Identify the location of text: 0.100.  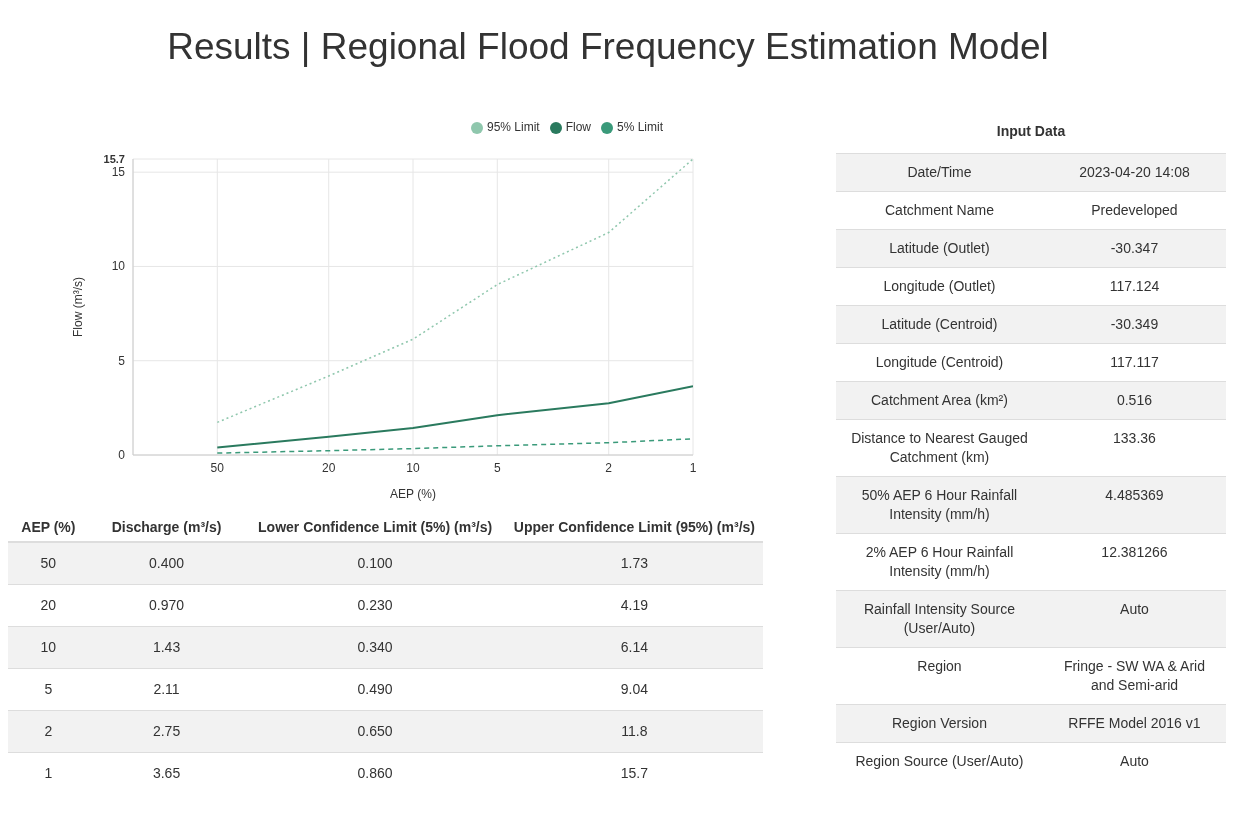
(375, 563).